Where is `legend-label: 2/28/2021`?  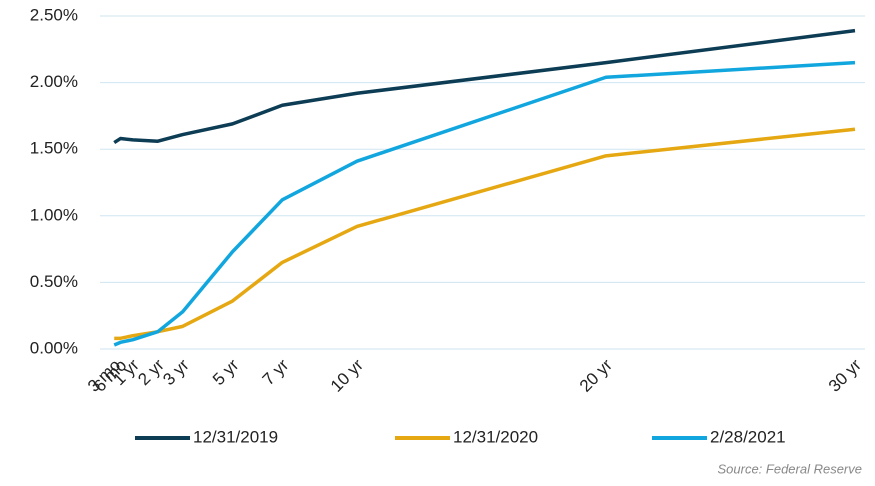 legend-label: 2/28/2021 is located at coordinates (748, 436).